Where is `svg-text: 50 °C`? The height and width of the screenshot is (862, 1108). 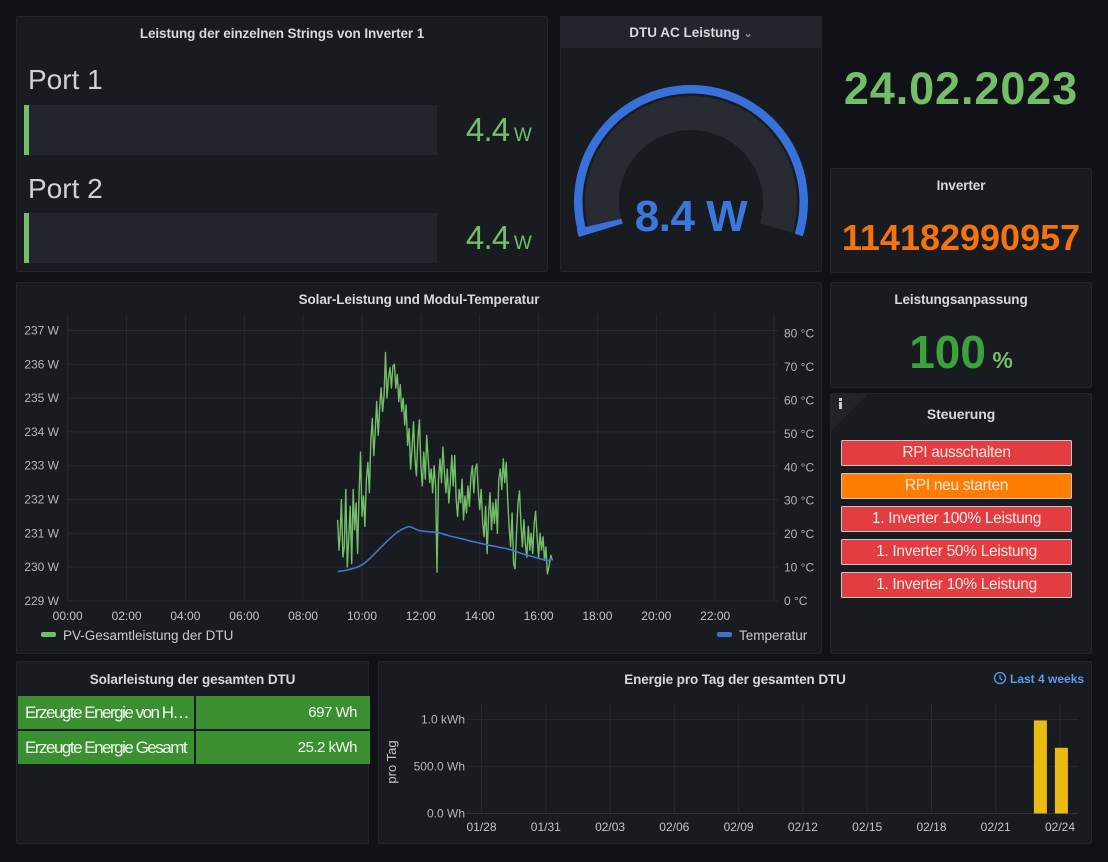
svg-text: 50 °C is located at coordinates (799, 434).